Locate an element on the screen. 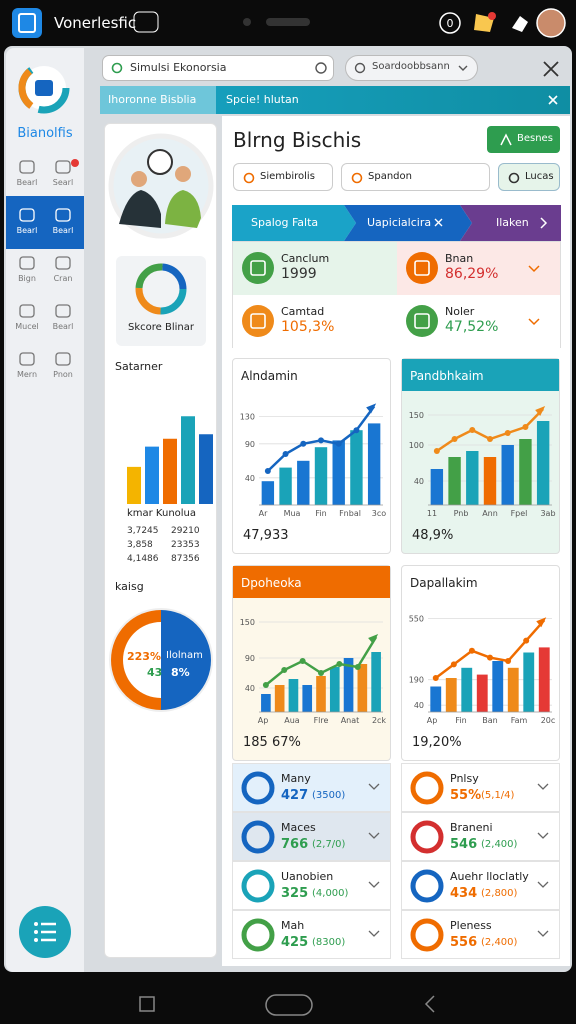 This screenshot has height=1024, width=576. list-name: Mah is located at coordinates (293, 925).